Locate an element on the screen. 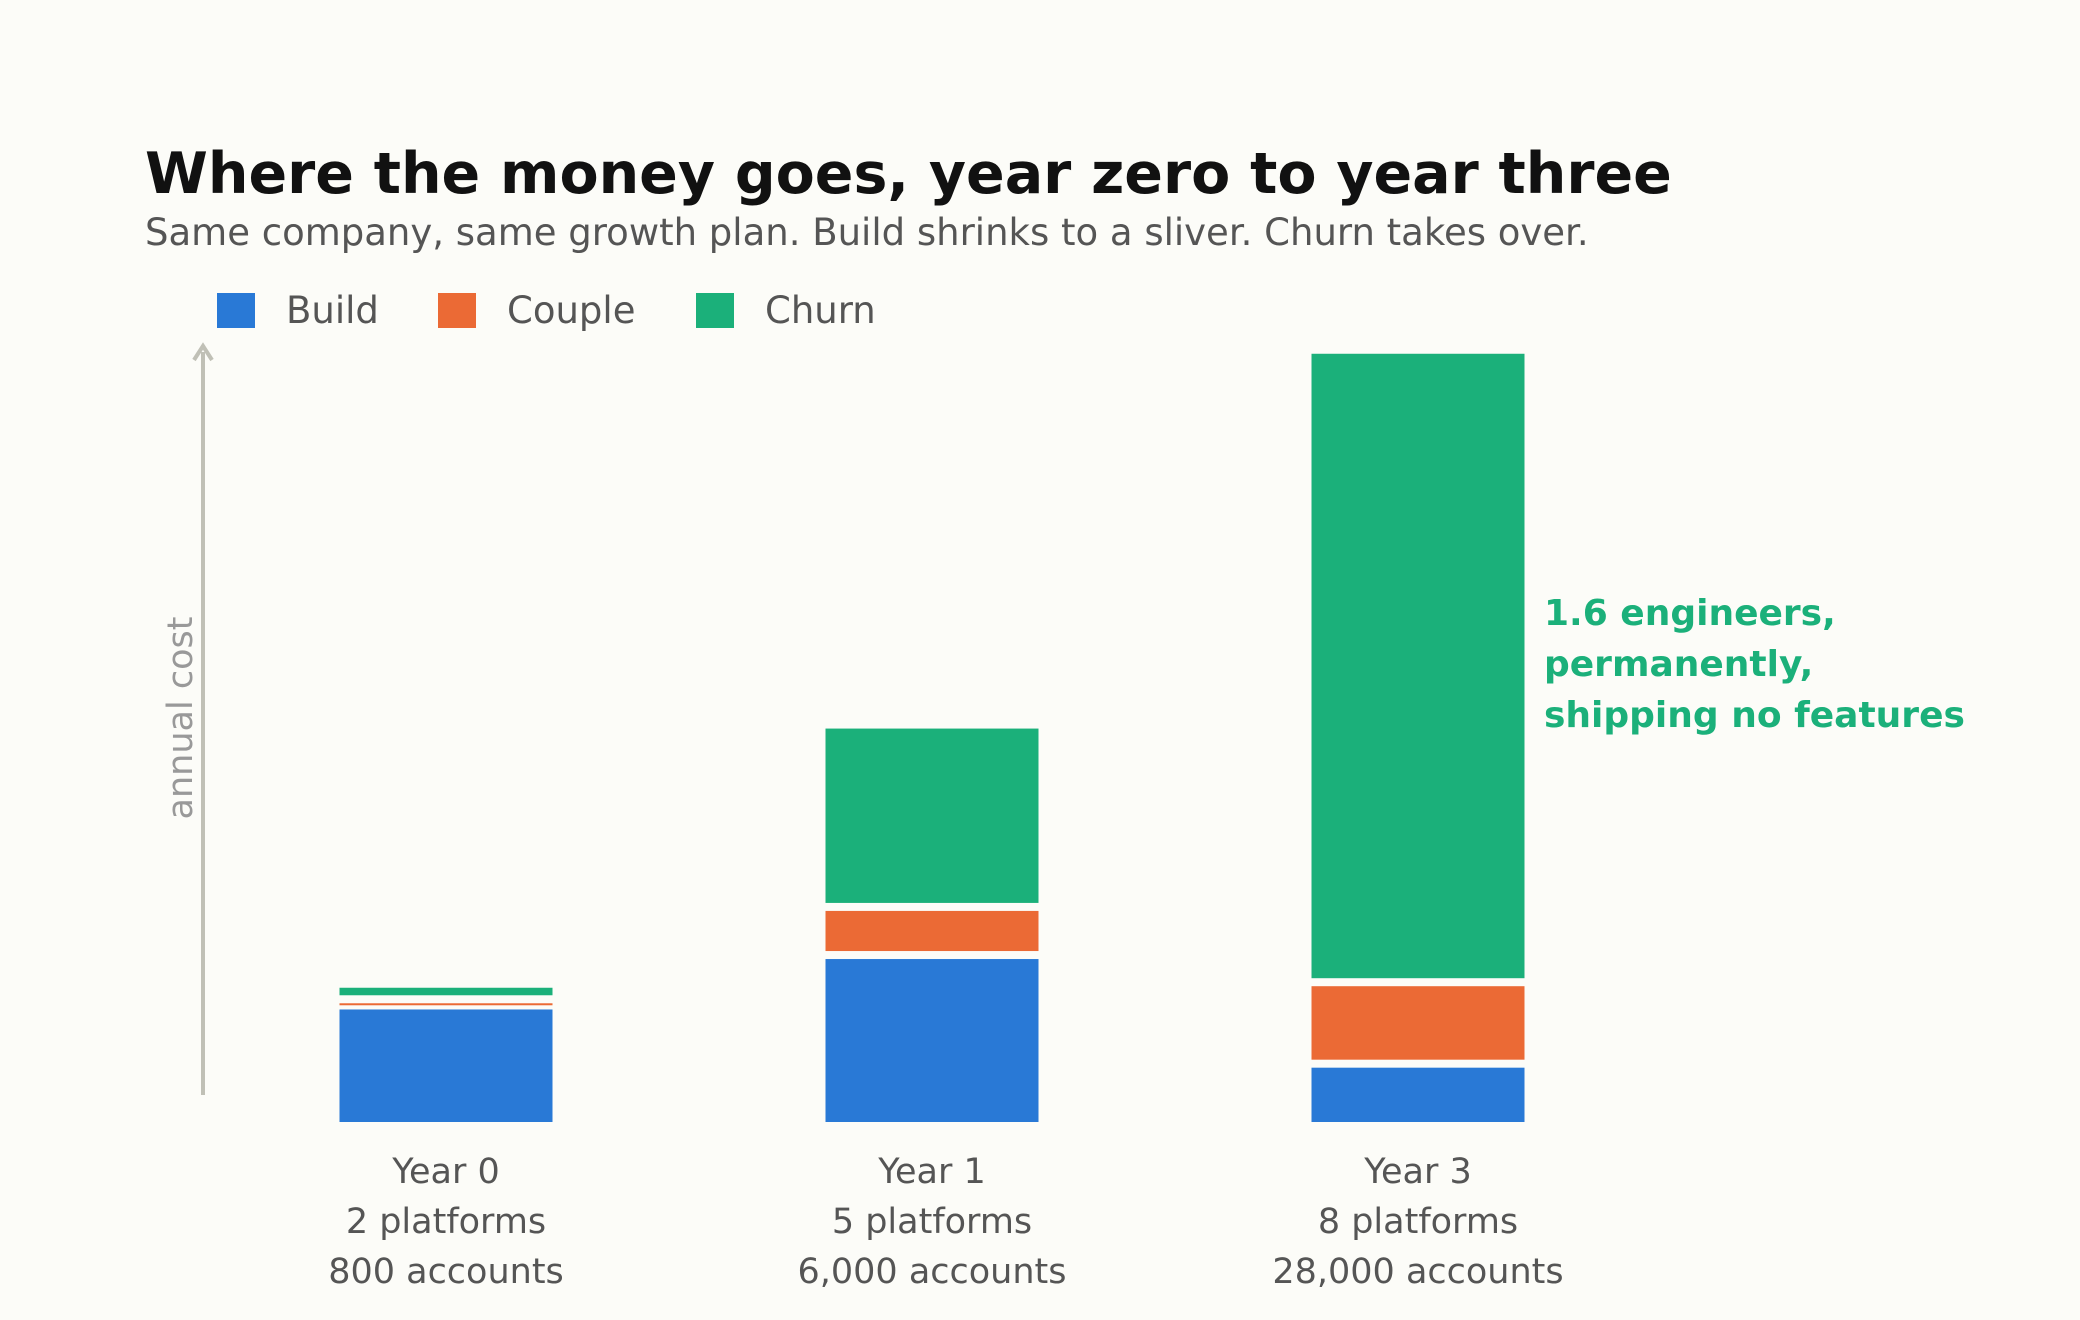  y-axis: annual cost is located at coordinates (187, 718).